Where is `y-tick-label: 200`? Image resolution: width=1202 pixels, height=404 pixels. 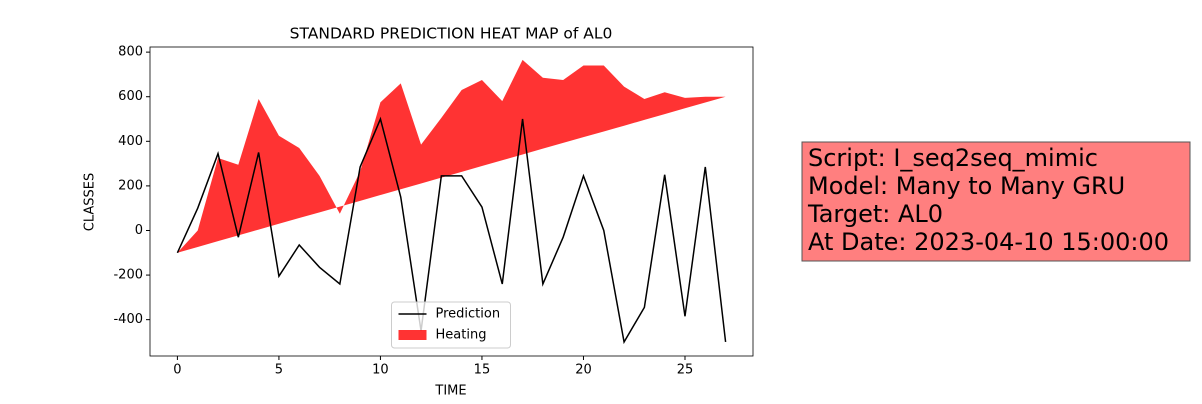
y-tick-label: 200 is located at coordinates (130, 185).